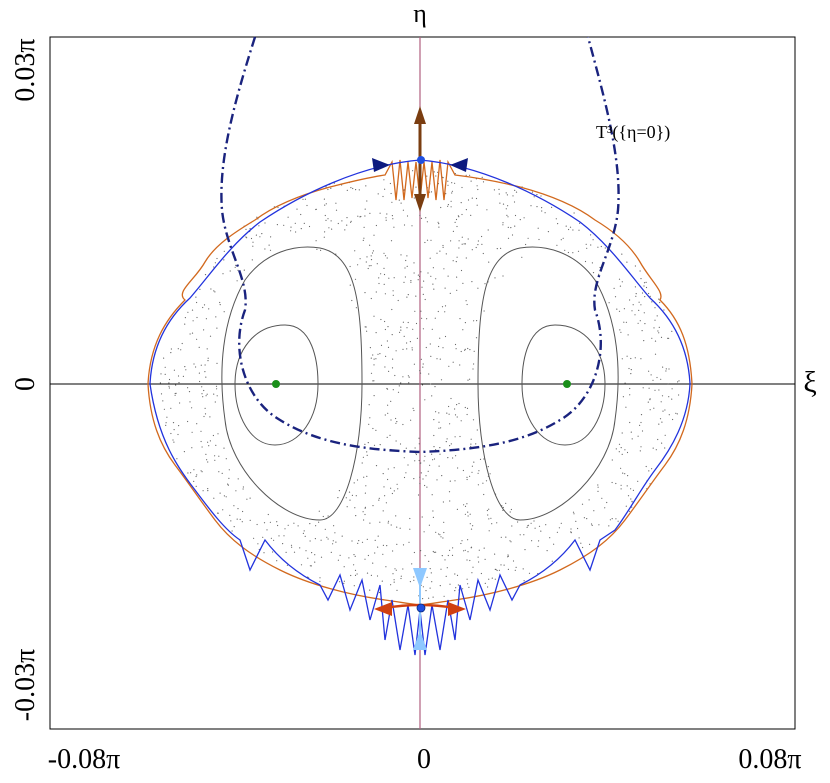  I want to click on x-tick-min: -0.08π, so click(84, 759).